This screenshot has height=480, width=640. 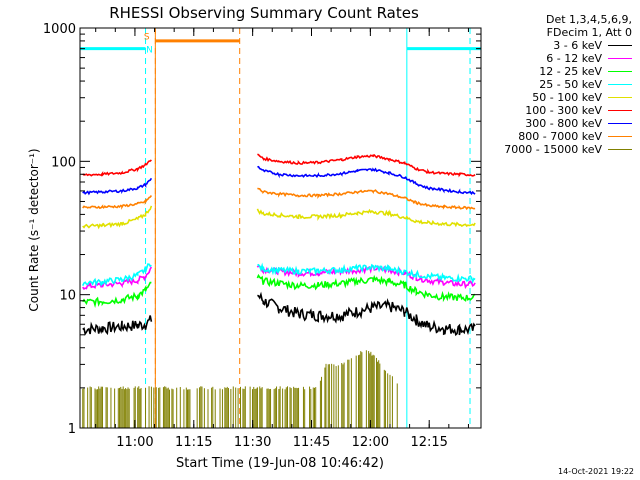 I want to click on y-axis-label: Count Rate (s⁻¹ detector⁻¹), so click(x=34, y=229).